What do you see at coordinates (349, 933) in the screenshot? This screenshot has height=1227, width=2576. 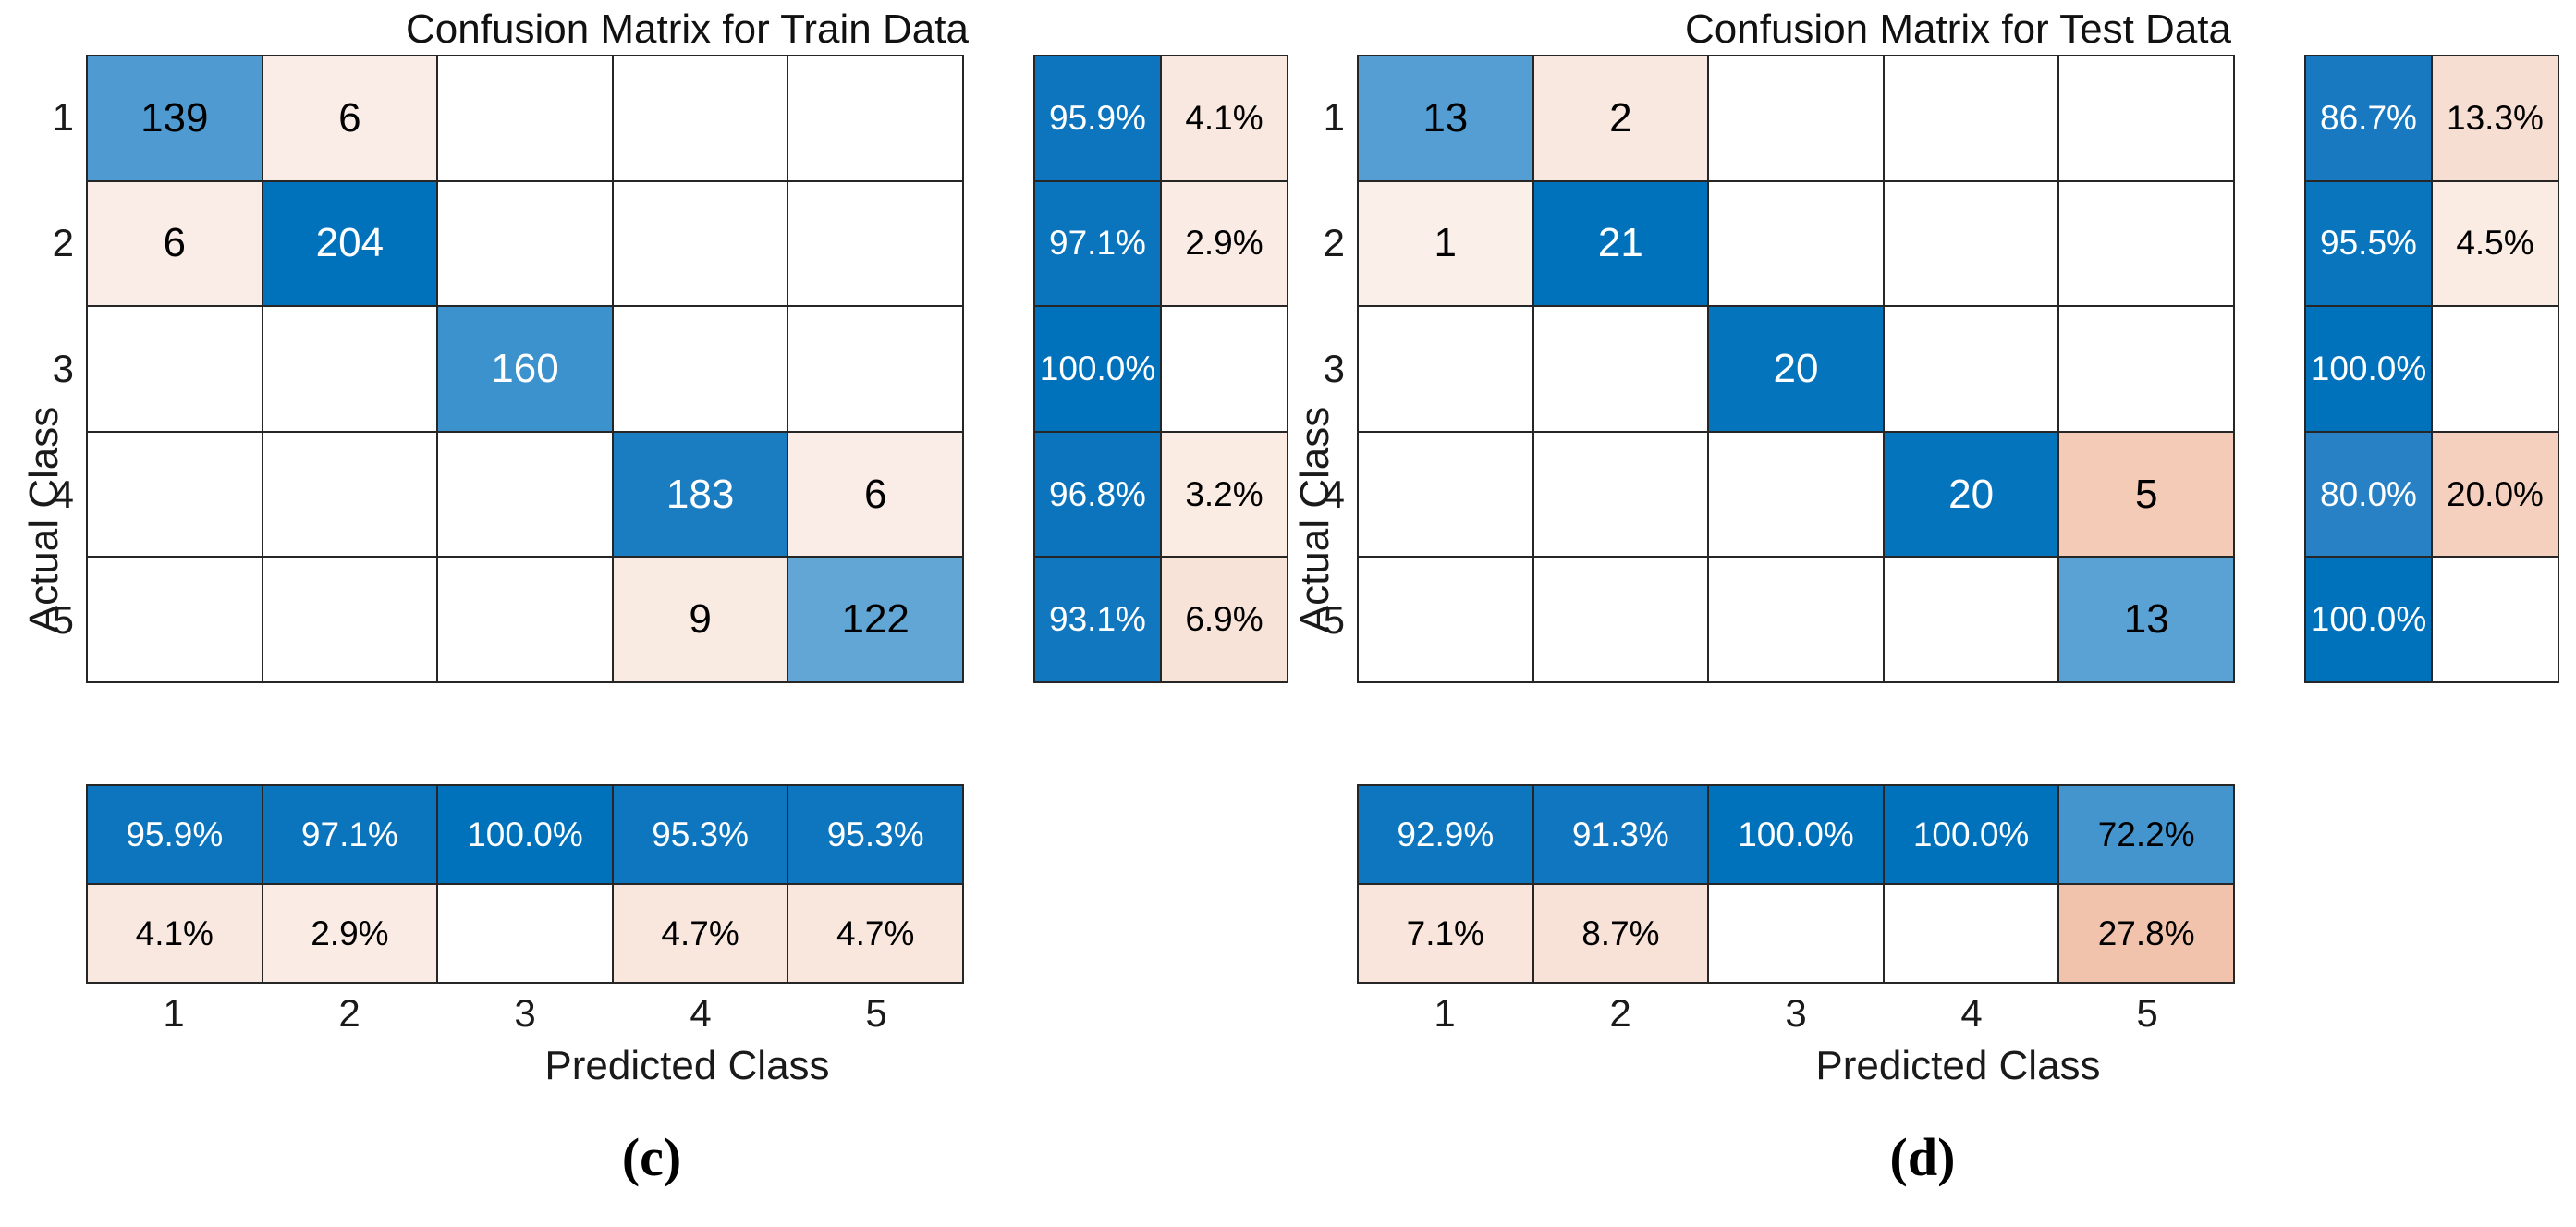 I see `column-summary-cell: 2.9%` at bounding box center [349, 933].